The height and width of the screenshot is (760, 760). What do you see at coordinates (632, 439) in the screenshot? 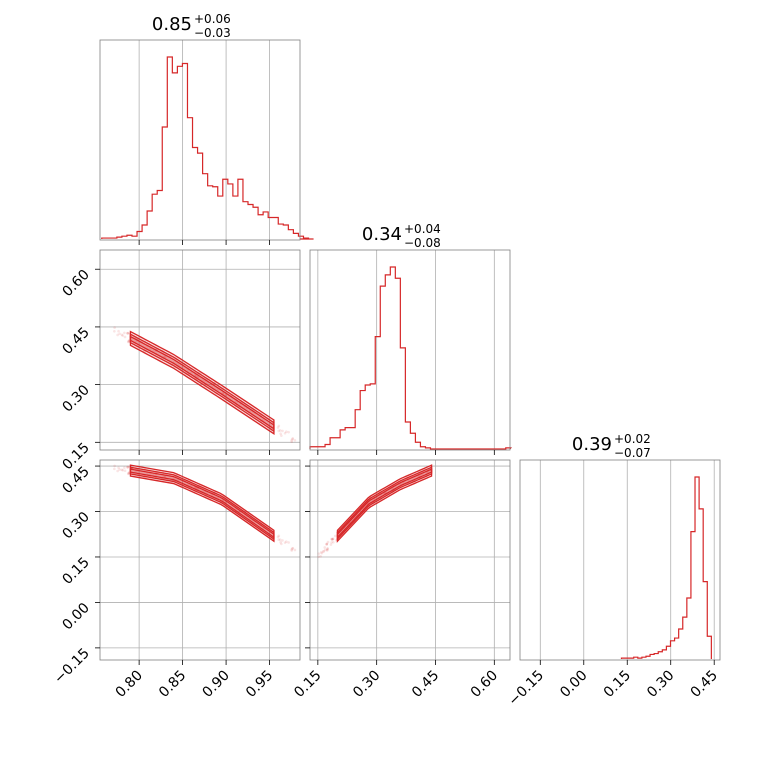
I see `p2_2-title-plus: +0.02` at bounding box center [632, 439].